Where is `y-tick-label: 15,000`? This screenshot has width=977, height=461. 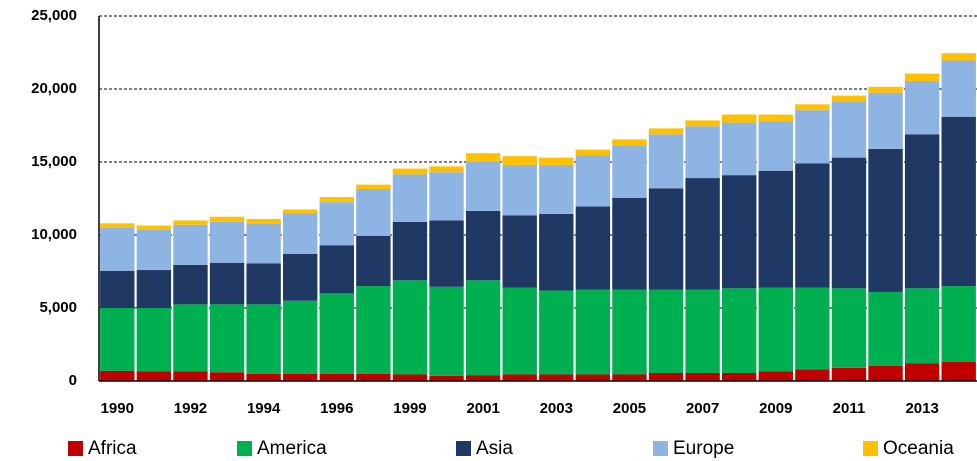 y-tick-label: 15,000 is located at coordinates (54, 161).